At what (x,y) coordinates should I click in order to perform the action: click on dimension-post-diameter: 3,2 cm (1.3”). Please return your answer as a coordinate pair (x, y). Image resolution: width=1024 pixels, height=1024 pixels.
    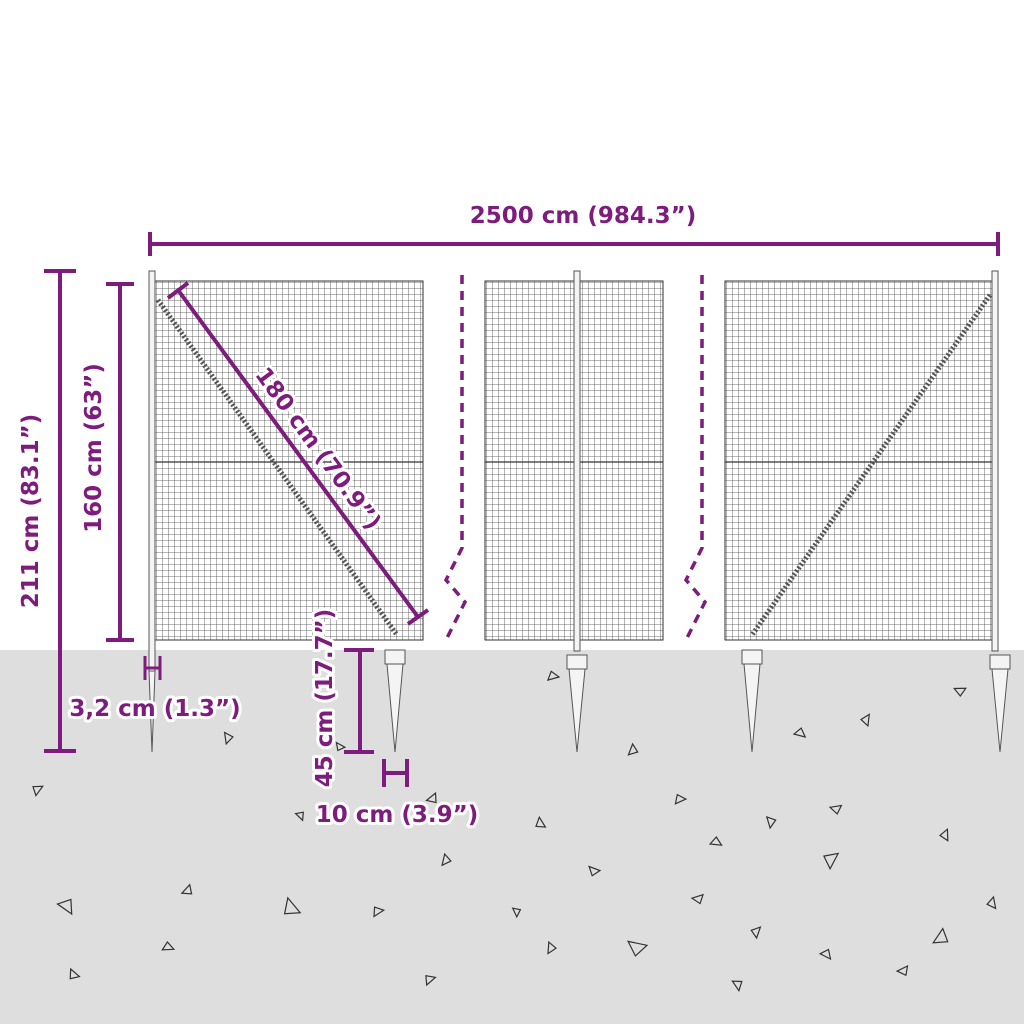
    Looking at the image, I should click on (155, 690).